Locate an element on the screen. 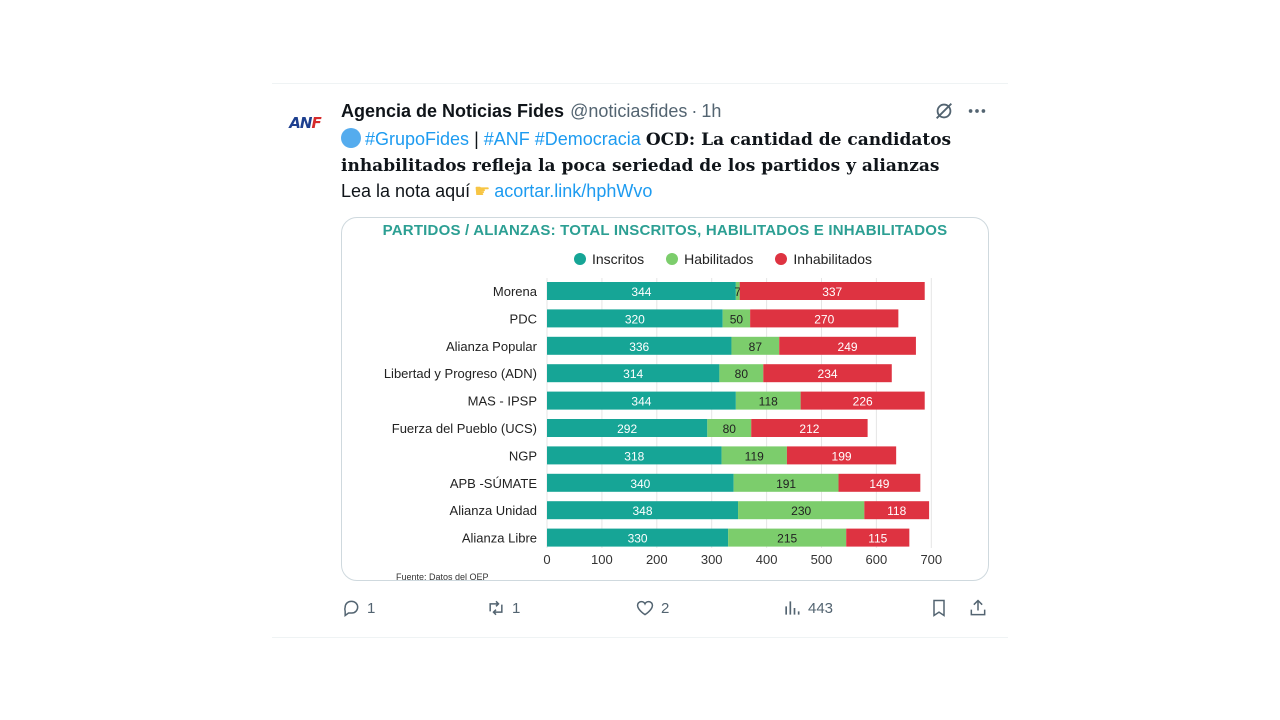 The image size is (1280, 720). legend-label: Habilitados is located at coordinates (719, 259).